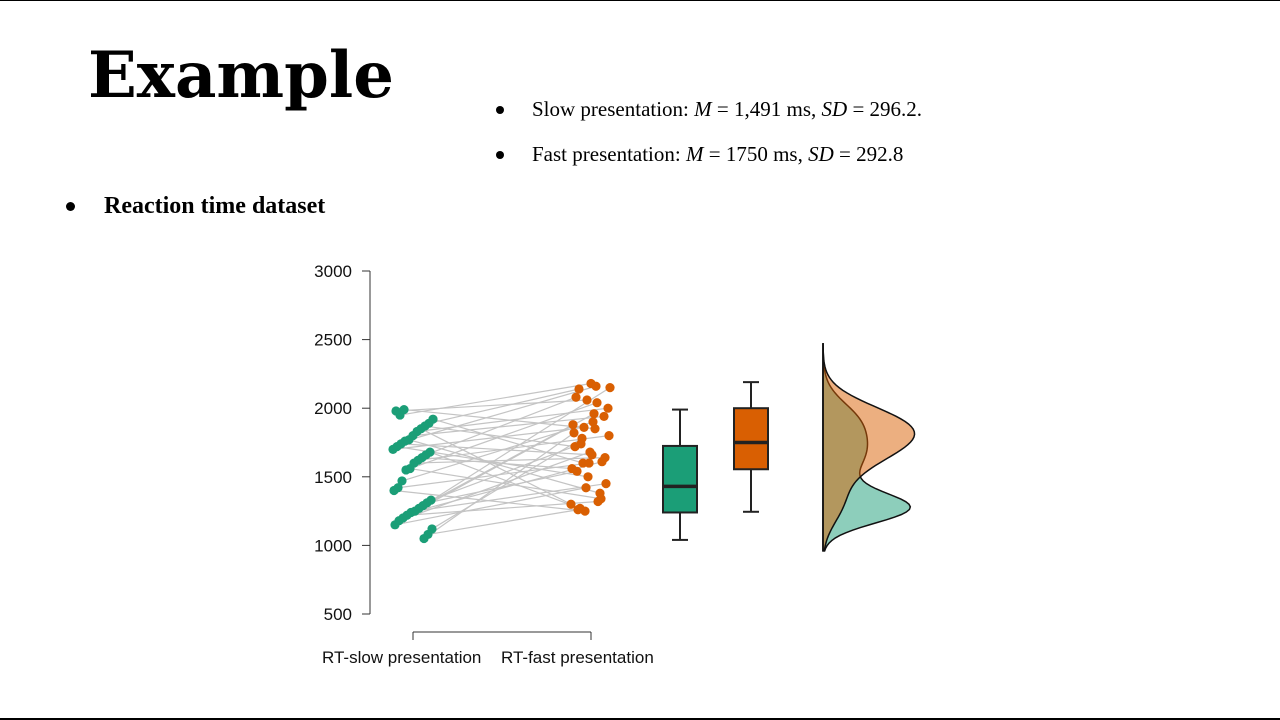 The image size is (1280, 720). Describe the element at coordinates (401, 657) in the screenshot. I see `x-tick-label: RT-slow presentation` at that location.